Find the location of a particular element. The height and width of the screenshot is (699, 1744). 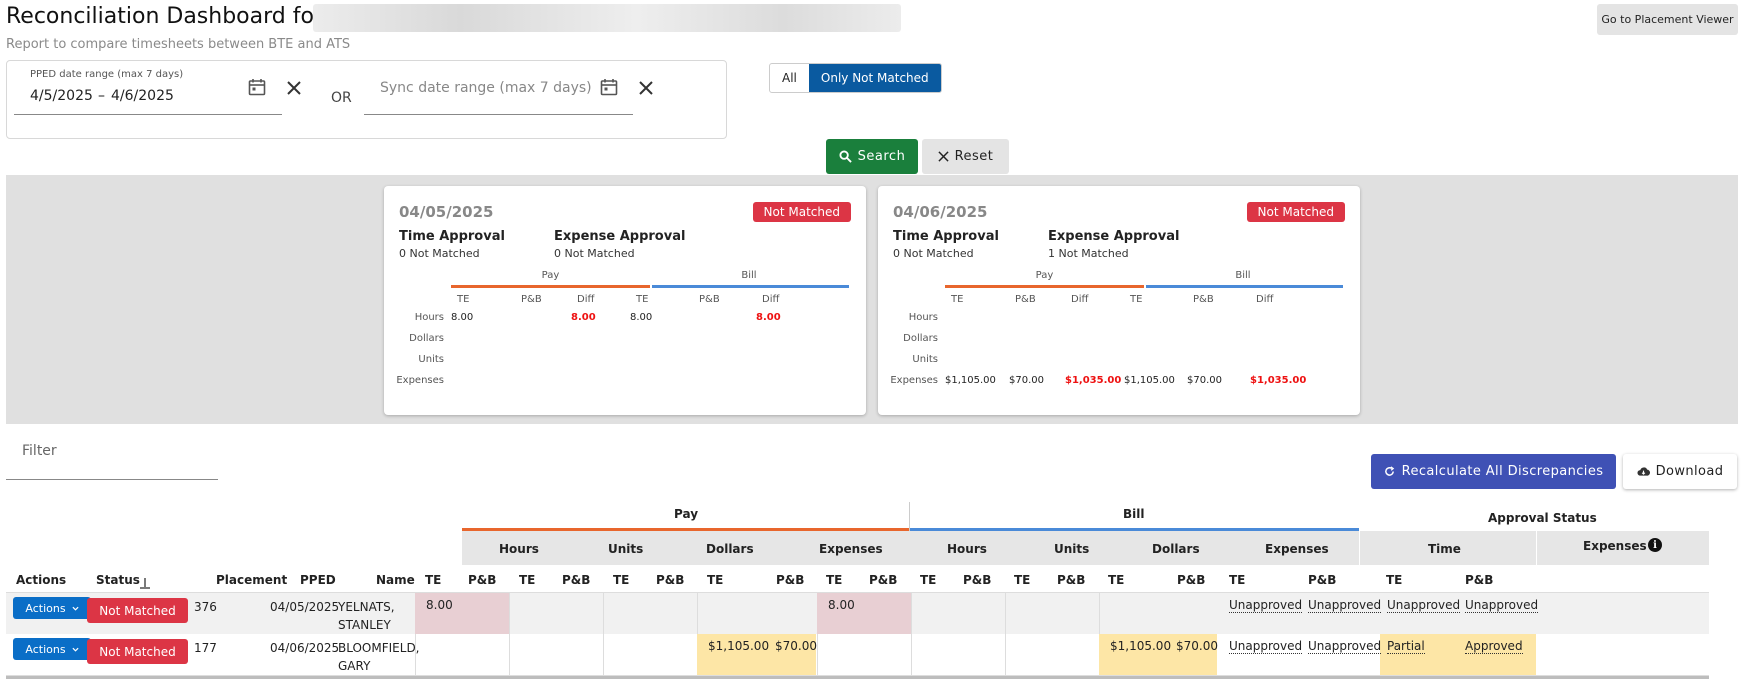

info-icon: i is located at coordinates (1655, 545).